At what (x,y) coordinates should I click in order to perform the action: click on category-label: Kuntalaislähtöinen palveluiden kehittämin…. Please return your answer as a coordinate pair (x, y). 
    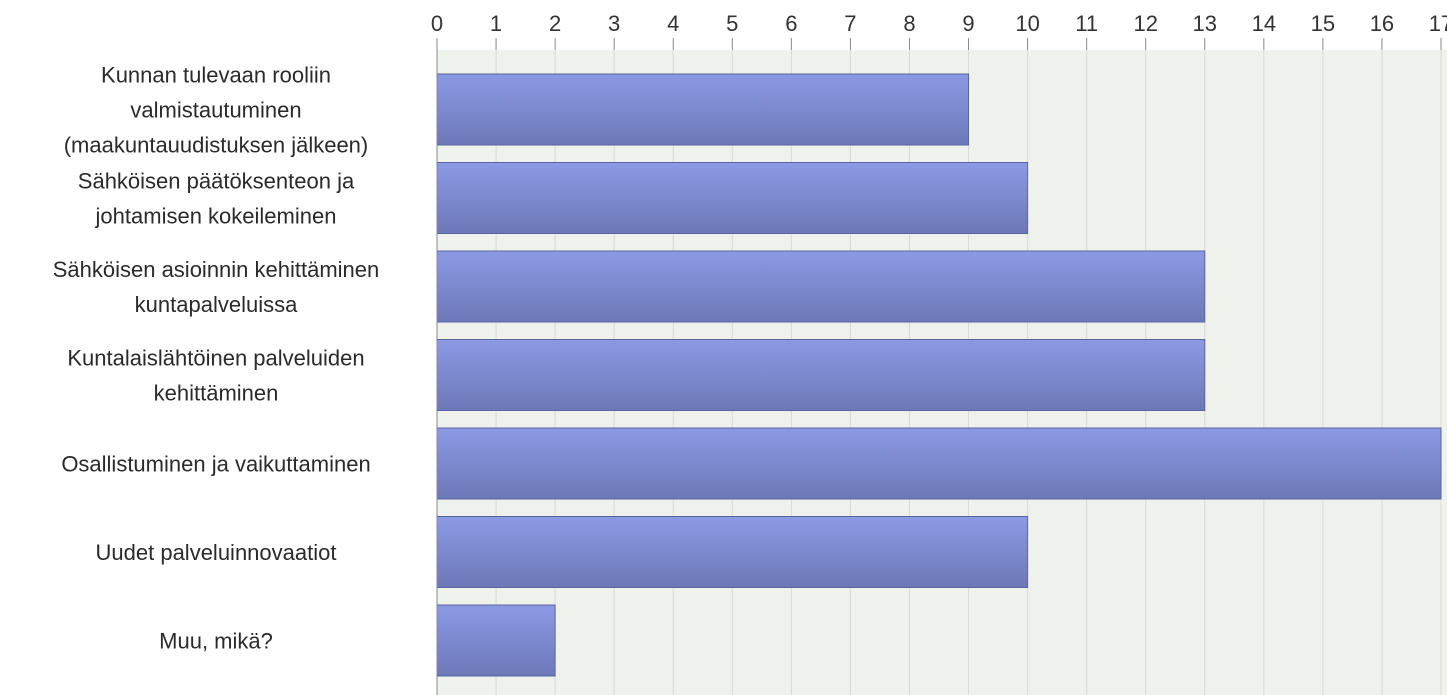
    Looking at the image, I should click on (215, 376).